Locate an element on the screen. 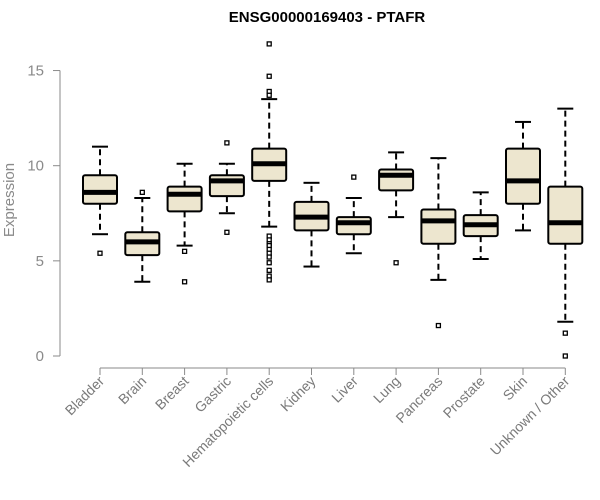 This screenshot has height=500, width=600. box-lung is located at coordinates (396, 208).